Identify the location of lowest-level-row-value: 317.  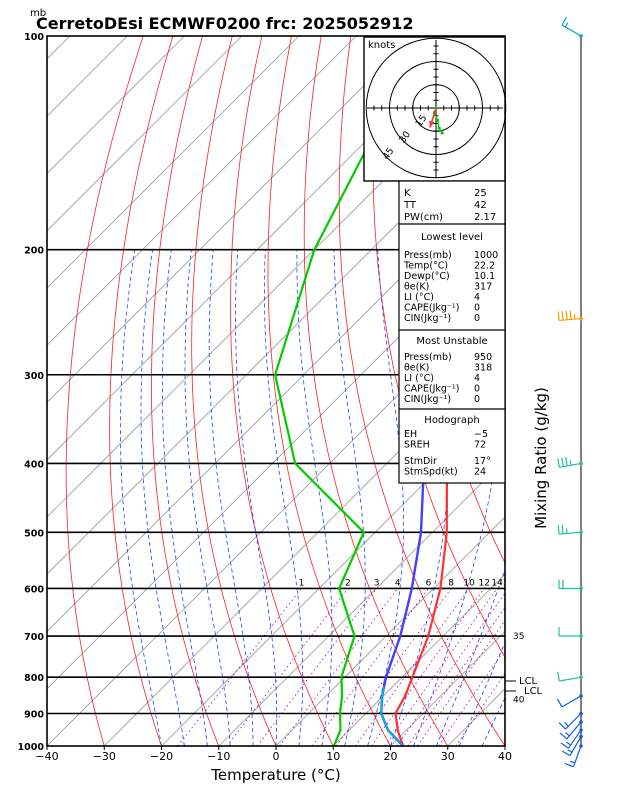
(483, 287).